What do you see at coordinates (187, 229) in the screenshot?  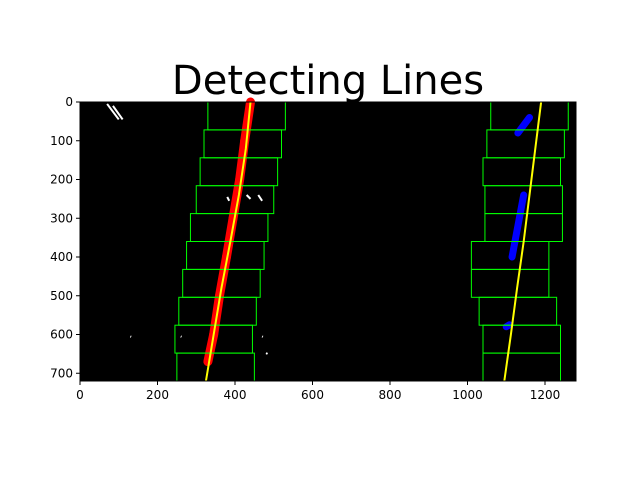 I see `noise-marks` at bounding box center [187, 229].